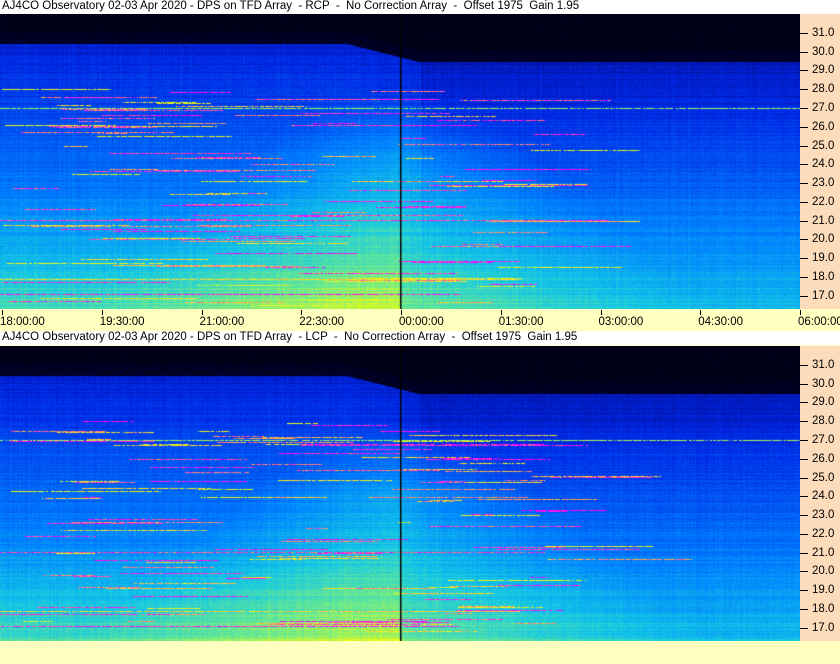 This screenshot has height=664, width=840. Describe the element at coordinates (22, 322) in the screenshot. I see `time-tick-label: 18:00:00` at that location.